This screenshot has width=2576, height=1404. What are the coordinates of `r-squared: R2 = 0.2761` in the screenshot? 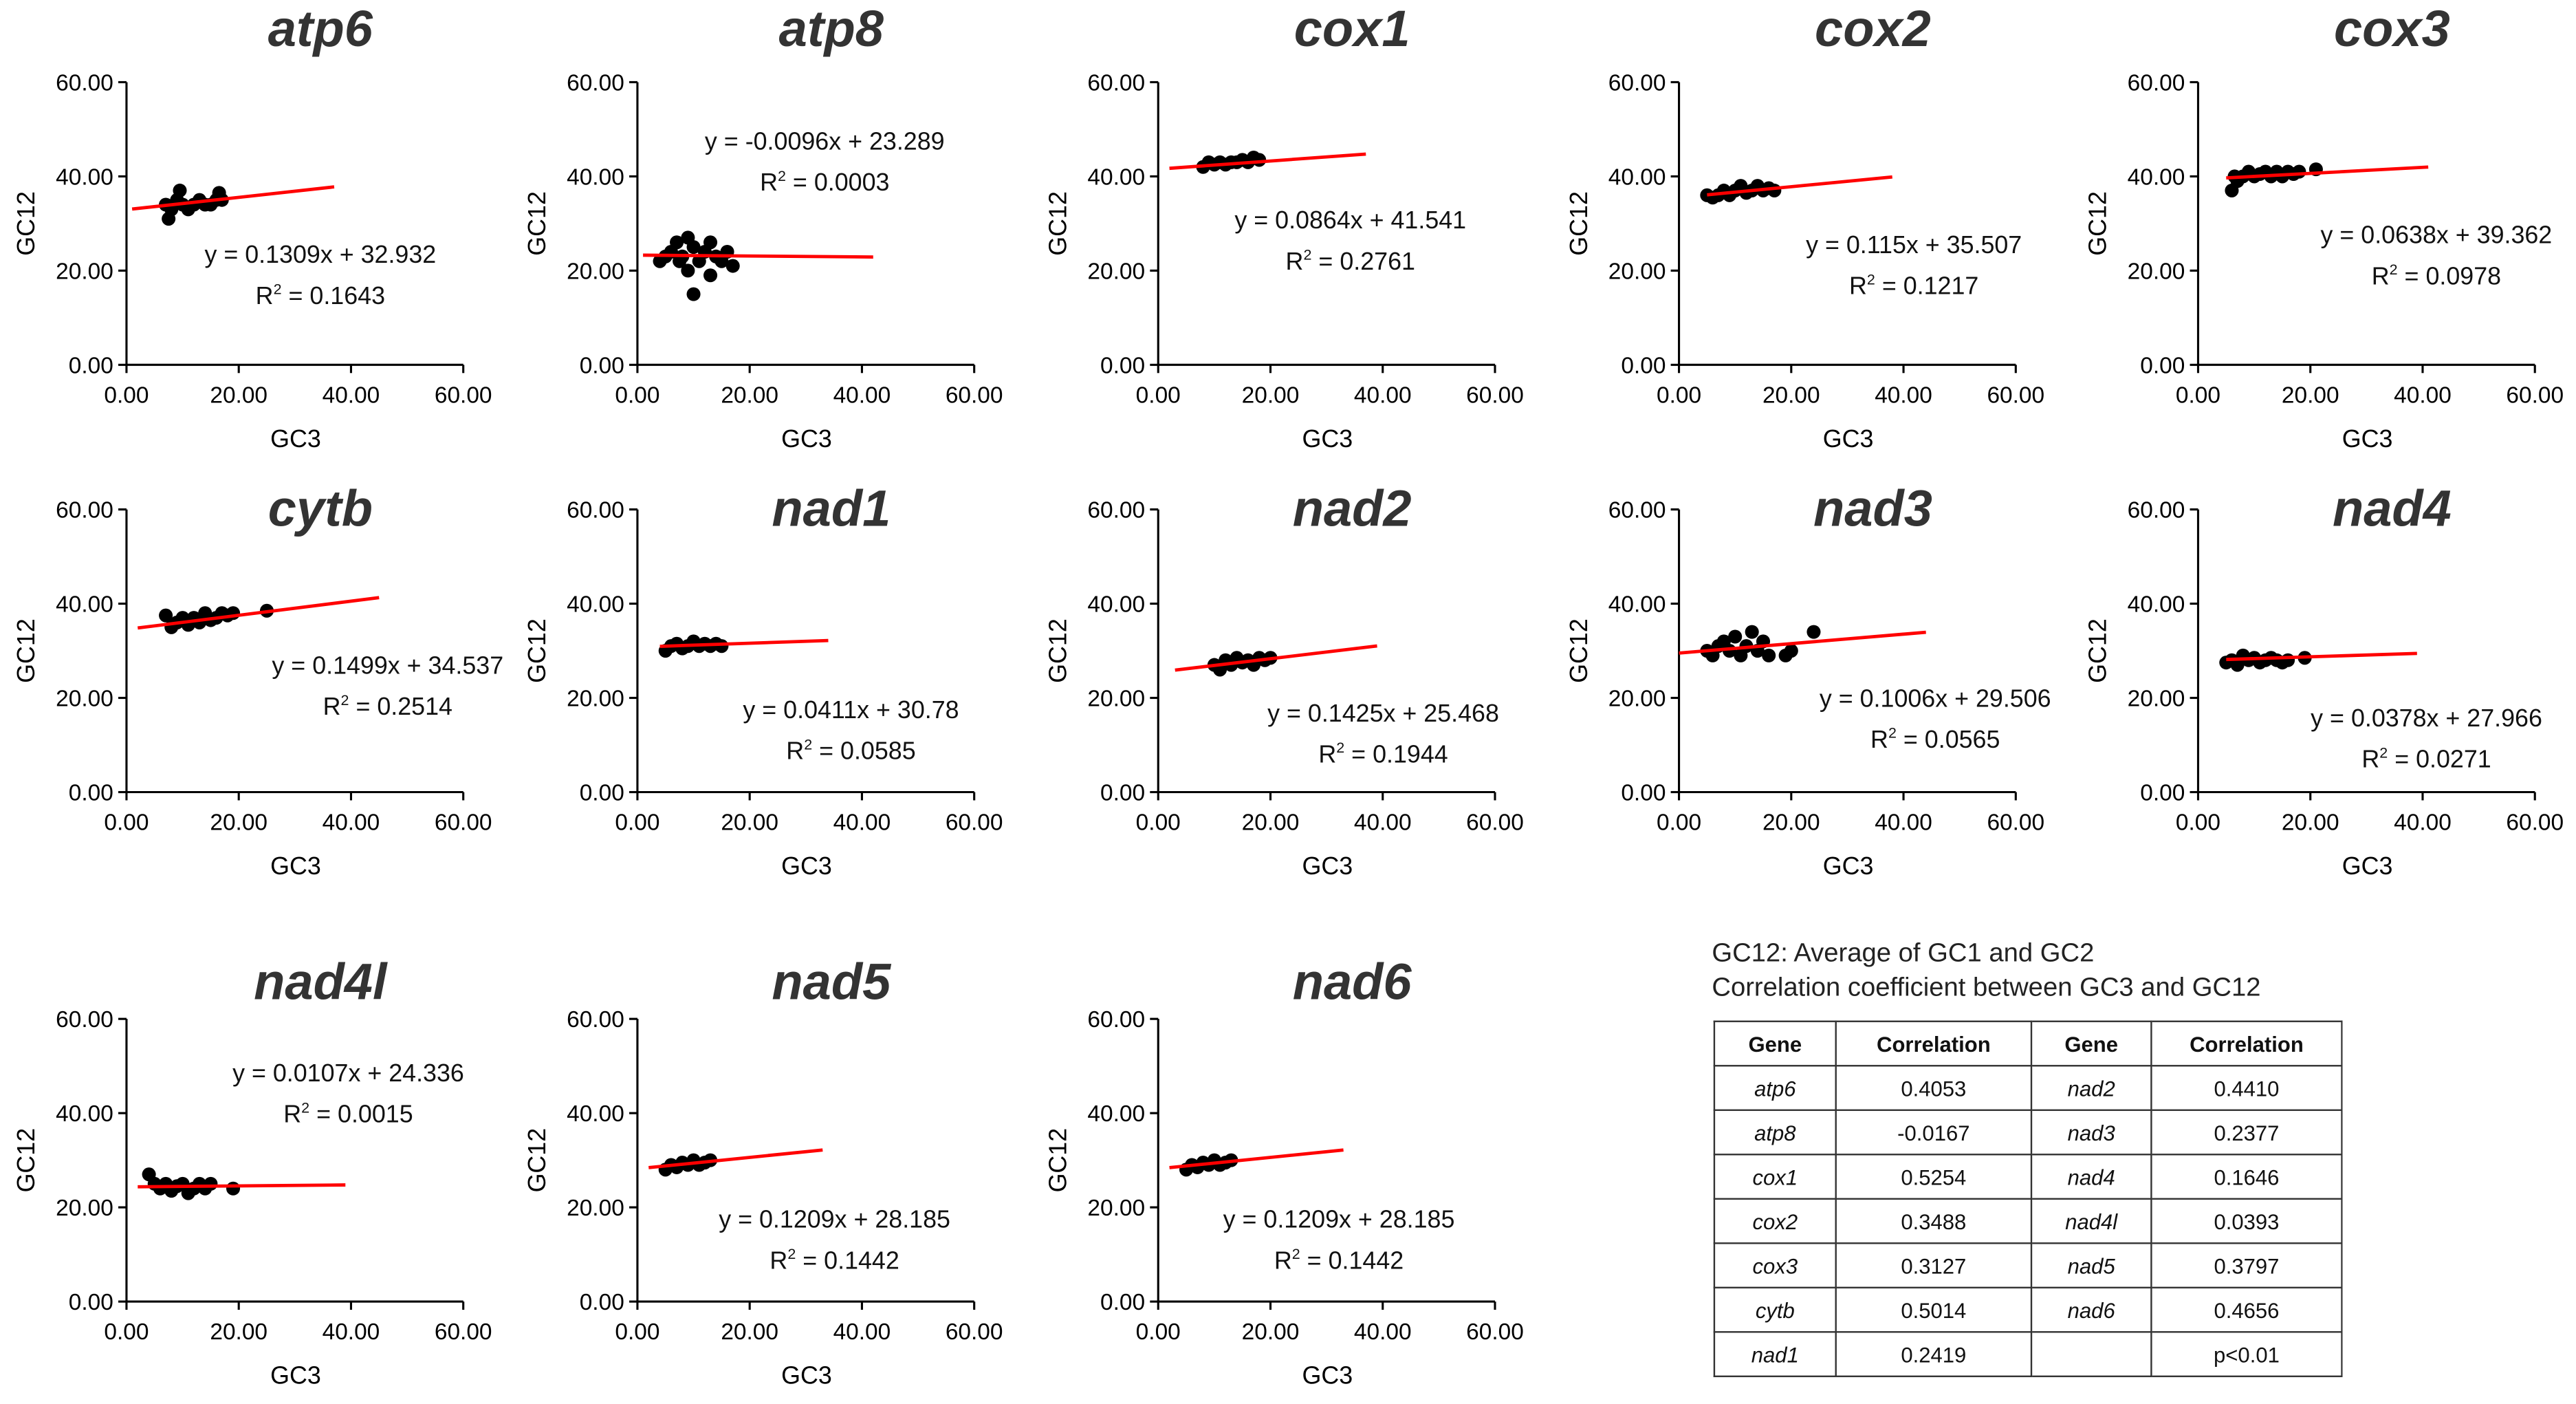 It's located at (1350, 261).